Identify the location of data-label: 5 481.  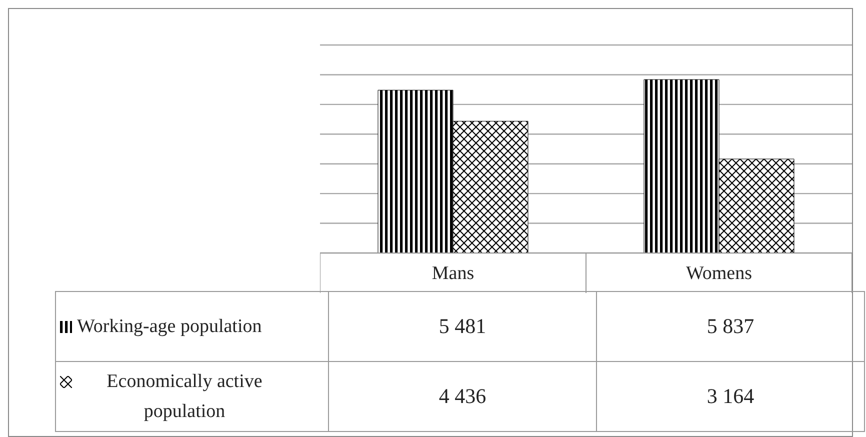
(462, 327).